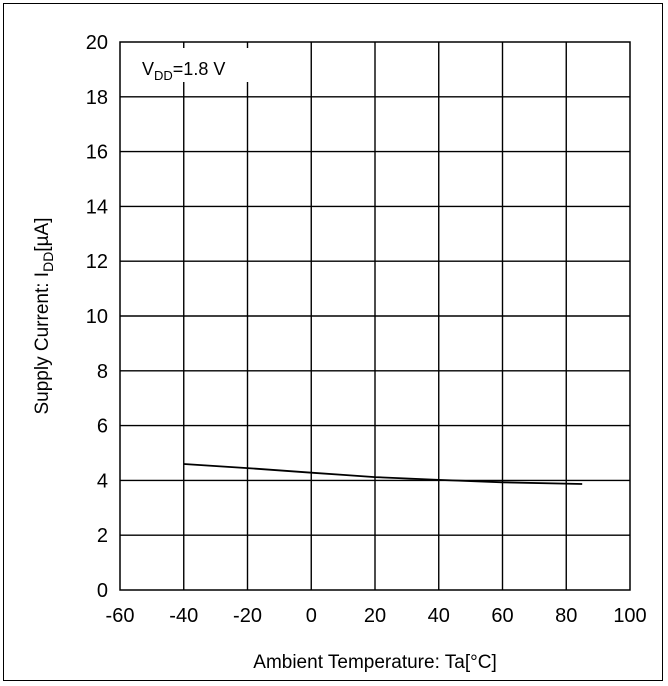 The width and height of the screenshot is (668, 686). What do you see at coordinates (311, 616) in the screenshot?
I see `x-tick-label: 0` at bounding box center [311, 616].